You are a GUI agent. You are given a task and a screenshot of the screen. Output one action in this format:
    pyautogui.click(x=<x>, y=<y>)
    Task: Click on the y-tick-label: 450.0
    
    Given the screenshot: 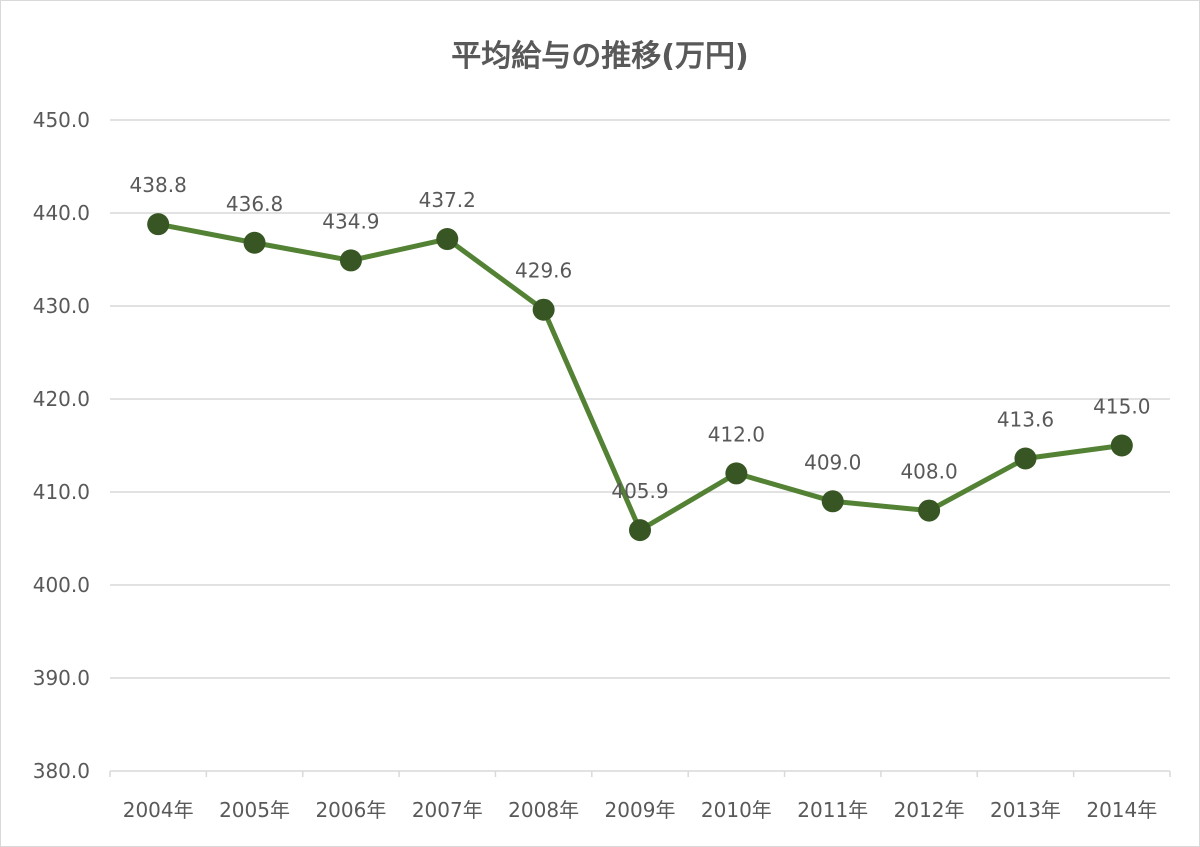 What is the action you would take?
    pyautogui.click(x=61, y=120)
    